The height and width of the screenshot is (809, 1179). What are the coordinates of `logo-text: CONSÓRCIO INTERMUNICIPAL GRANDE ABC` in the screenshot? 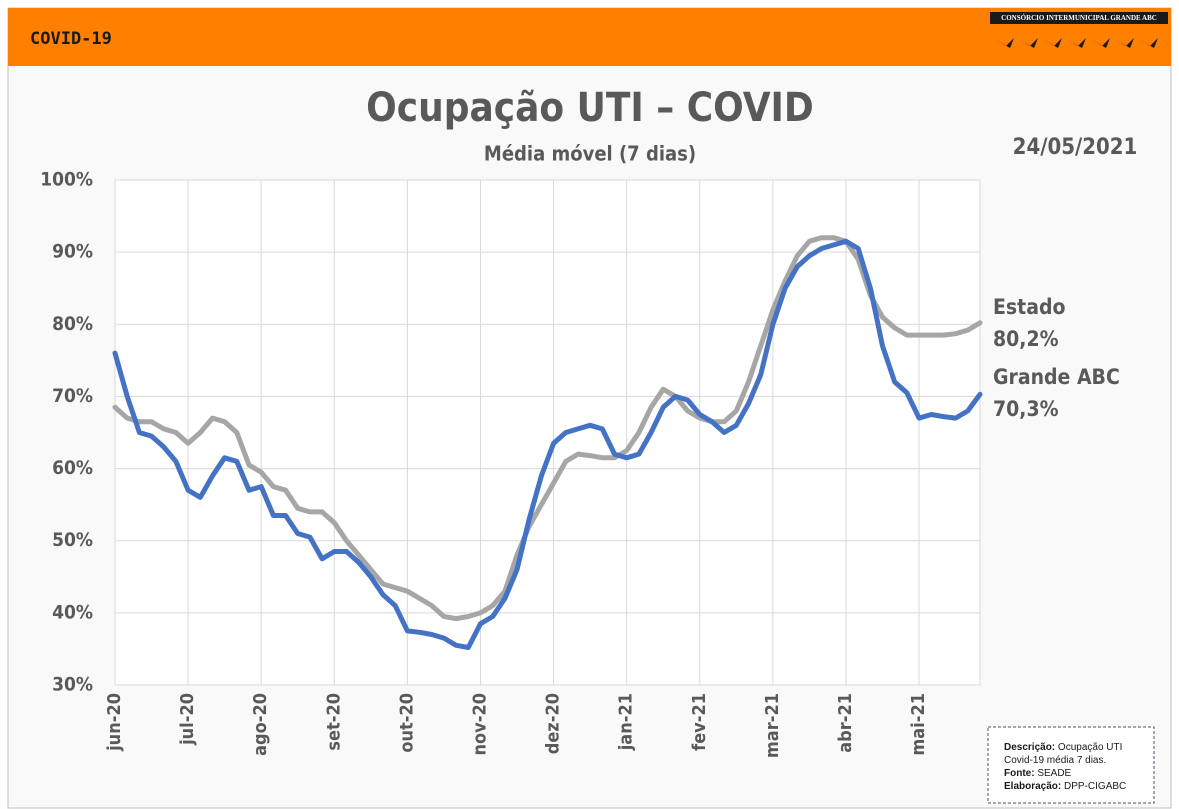 It's located at (1079, 18).